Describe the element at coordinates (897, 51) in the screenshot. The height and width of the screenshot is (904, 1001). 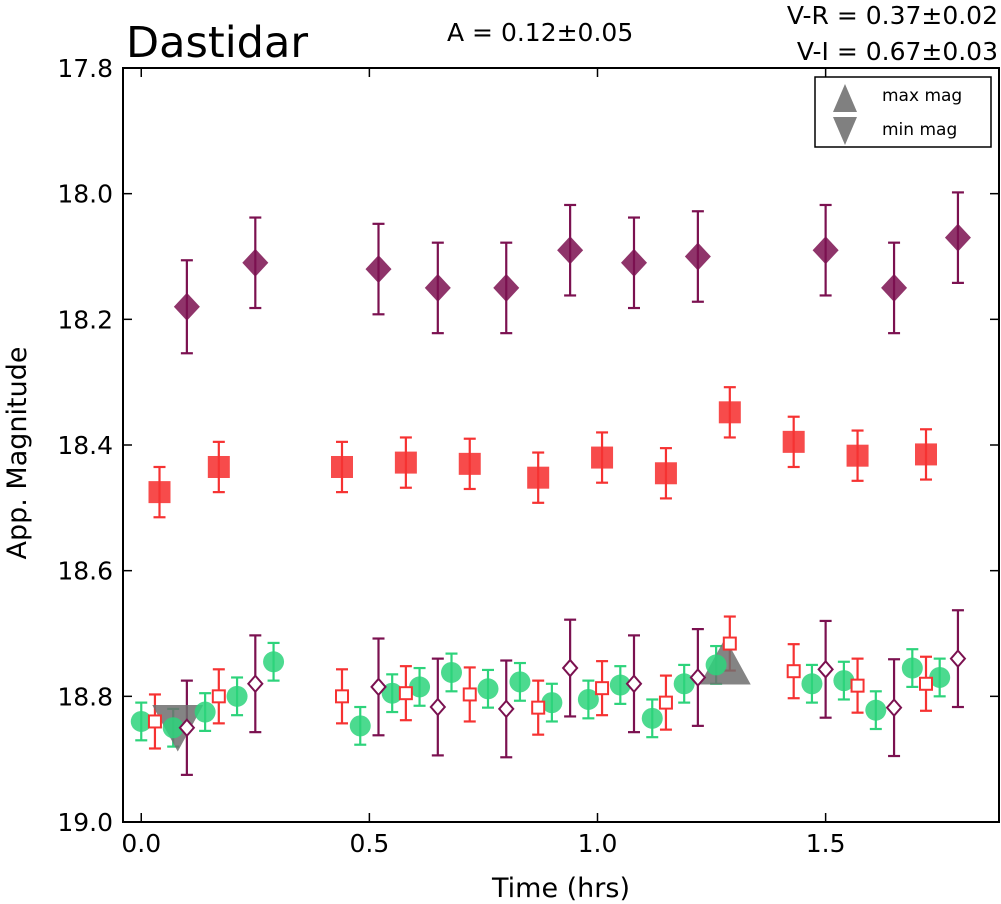
I see `v-i-color-annotation: V-I = 0.67±0.03` at that location.